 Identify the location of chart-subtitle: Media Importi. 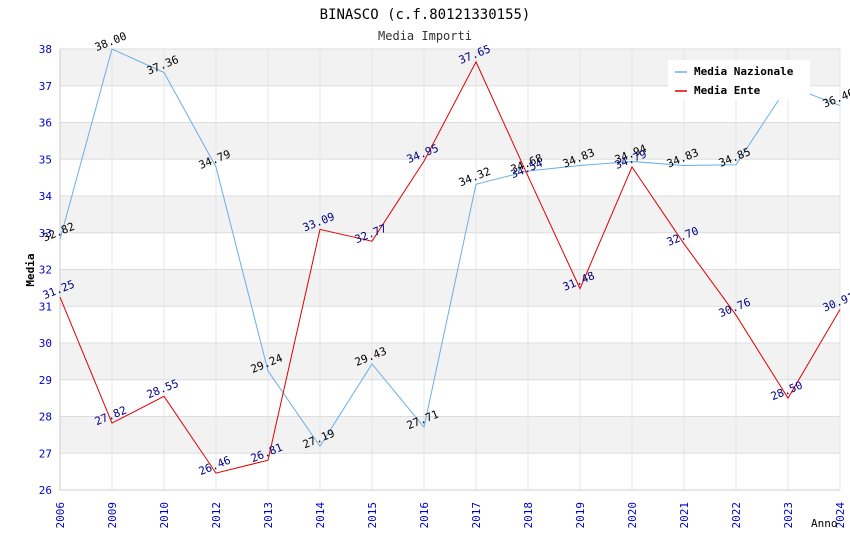
(425, 36).